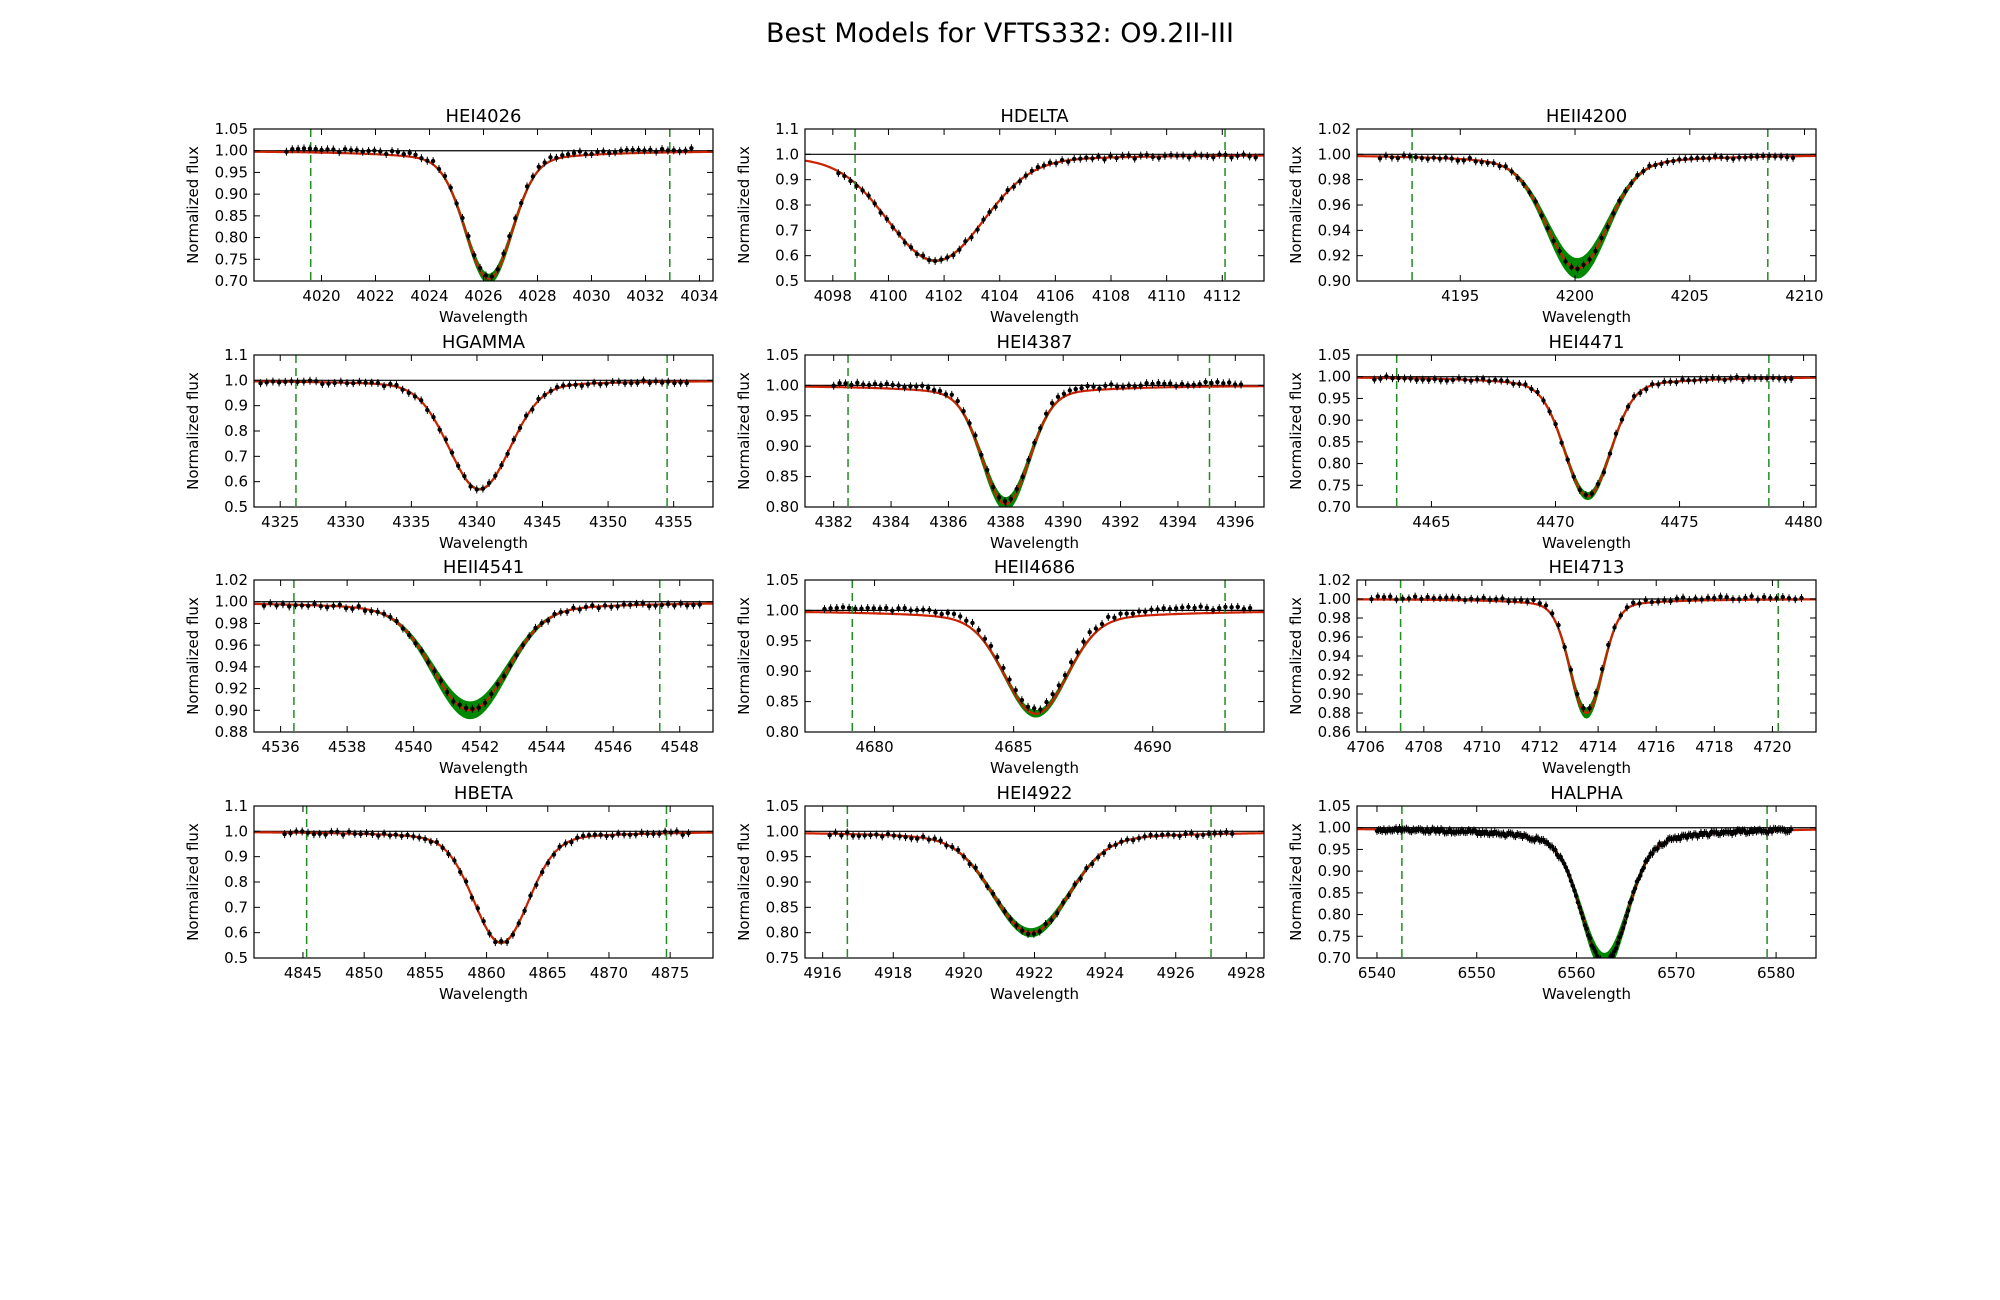 This screenshot has height=1300, width=2000. What do you see at coordinates (1034, 567) in the screenshot?
I see `panel-title: HEII4686` at bounding box center [1034, 567].